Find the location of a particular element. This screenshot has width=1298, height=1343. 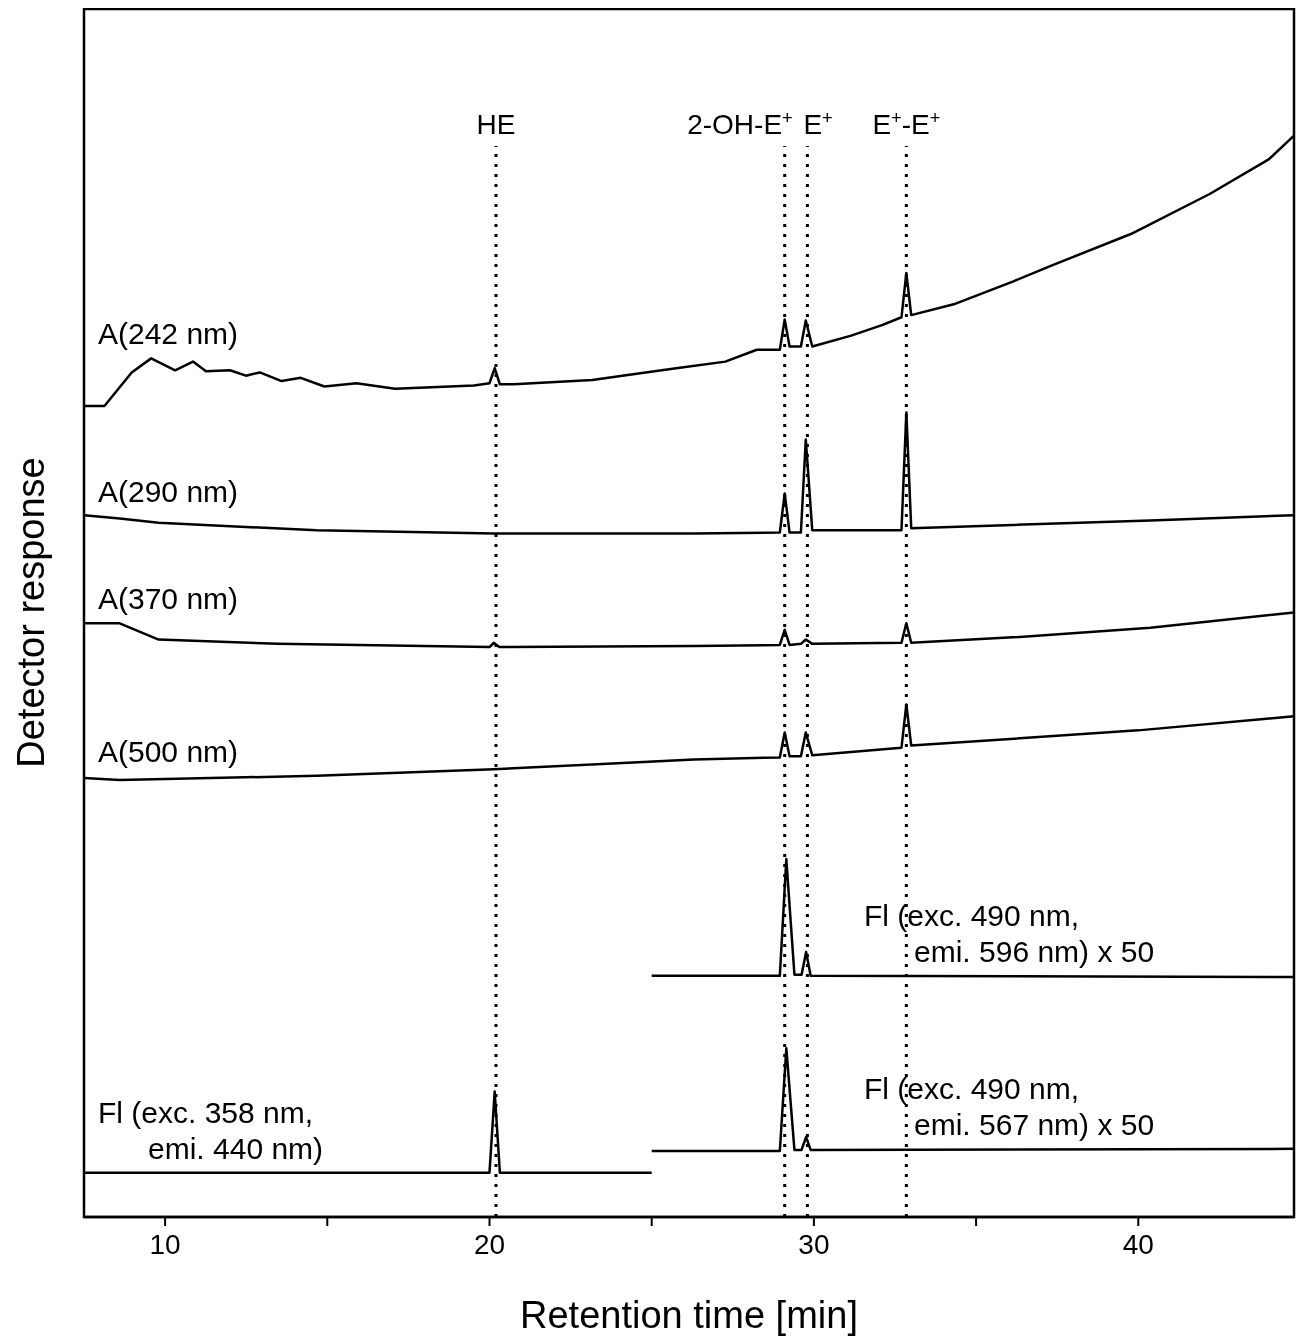

ref-line-label: 2-OH-E$^{+}$ is located at coordinates (740, 124).